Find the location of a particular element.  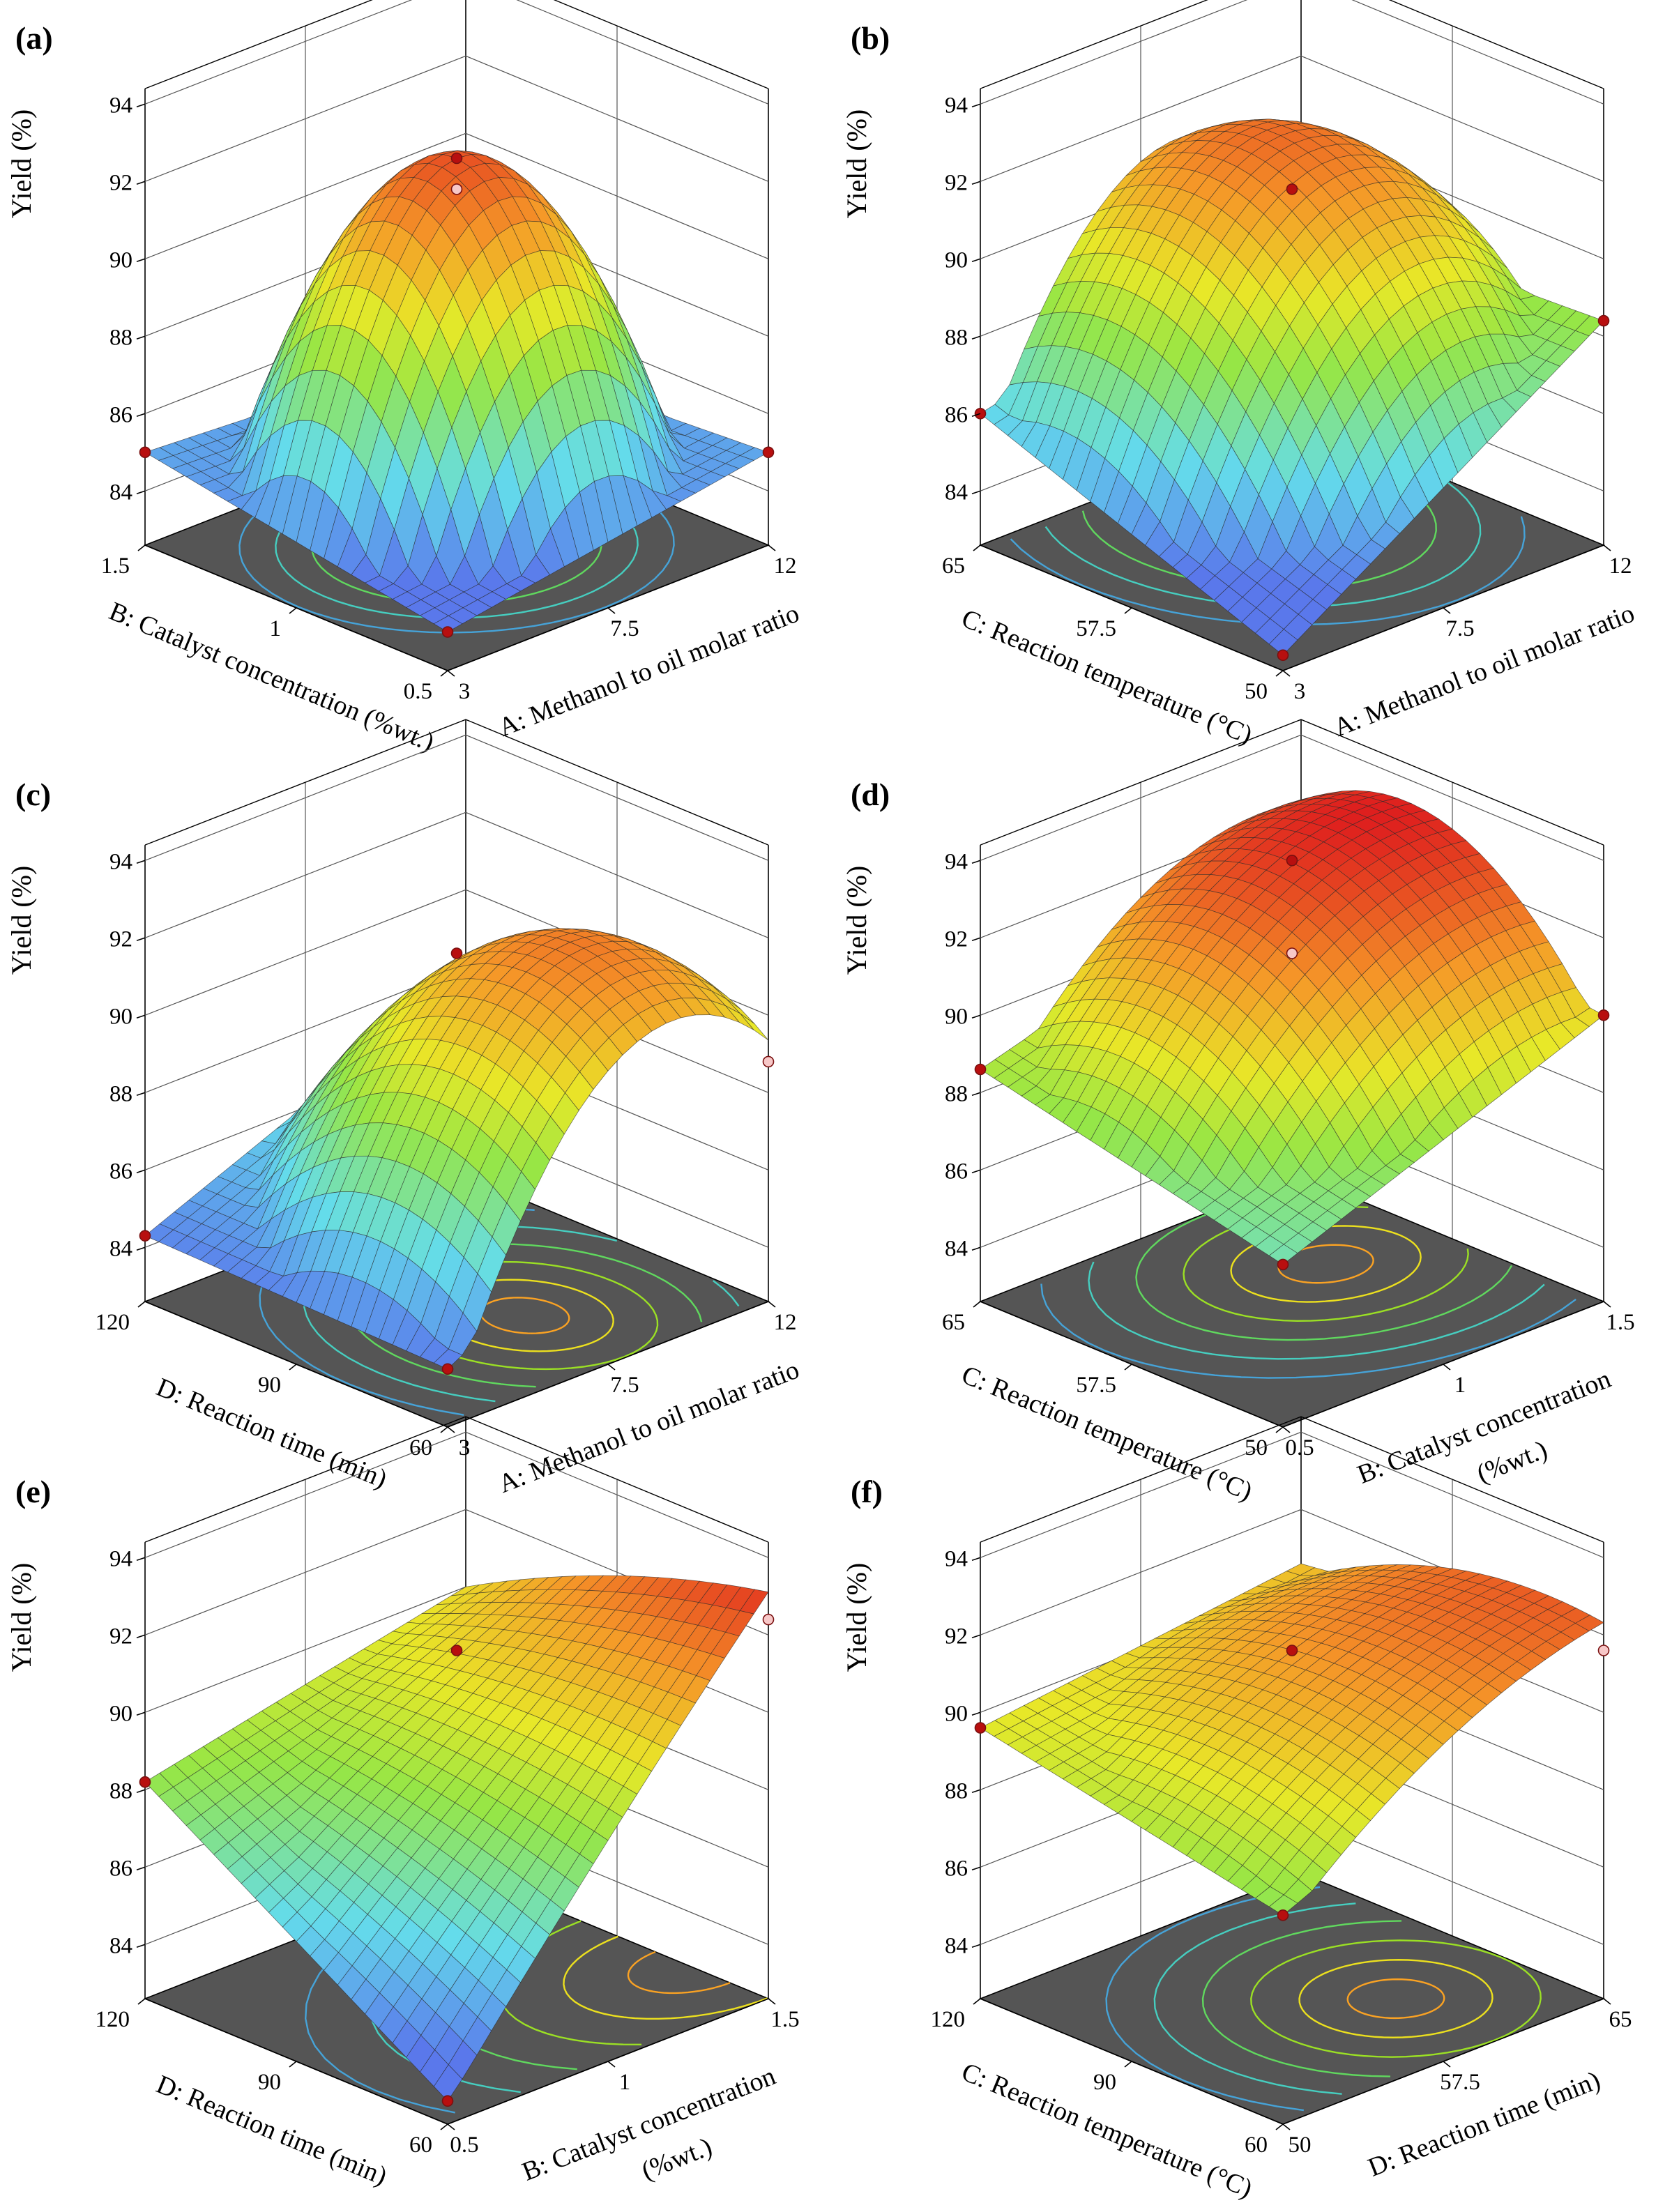

y-tick-label: 90 is located at coordinates (269, 1385).